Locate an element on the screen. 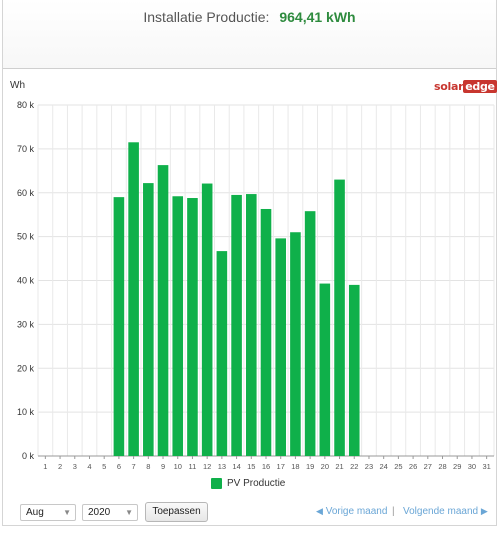  widget-header: Installatie Productie: 964,41 kWh is located at coordinates (249, 34).